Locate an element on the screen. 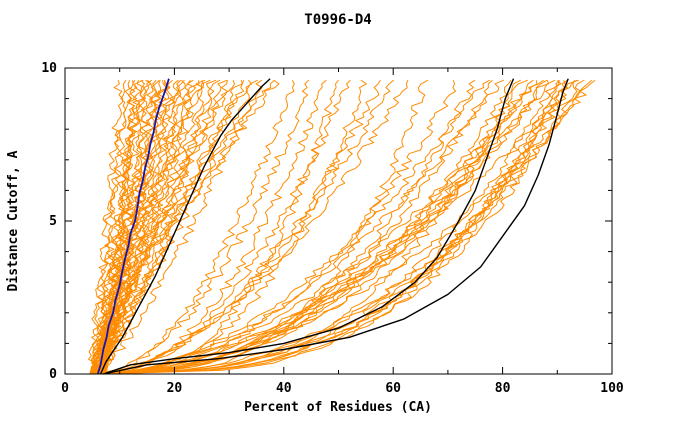 This screenshot has width=680, height=440. x-axis-label: Percent of Residues (CA) is located at coordinates (338, 407).